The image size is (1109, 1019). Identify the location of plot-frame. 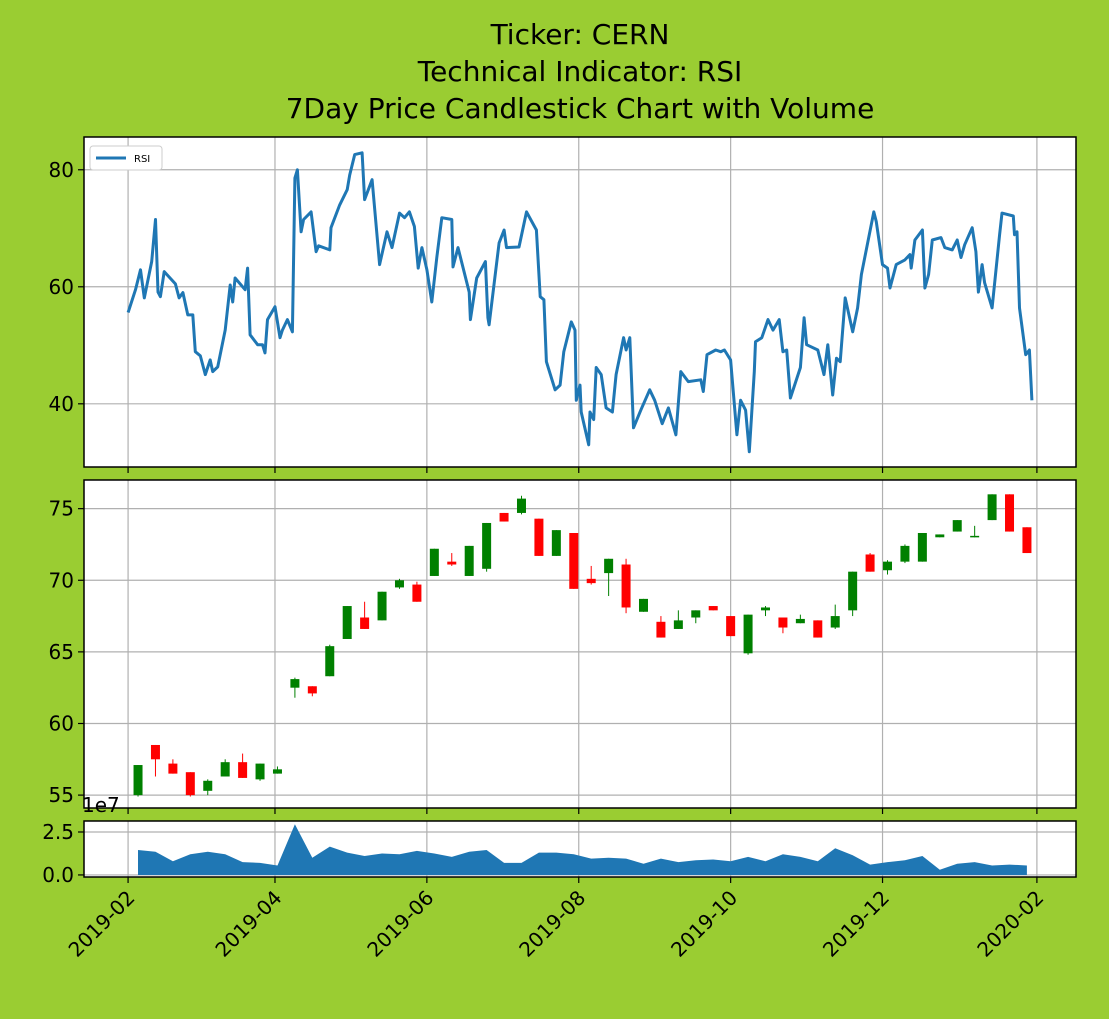
(580, 849).